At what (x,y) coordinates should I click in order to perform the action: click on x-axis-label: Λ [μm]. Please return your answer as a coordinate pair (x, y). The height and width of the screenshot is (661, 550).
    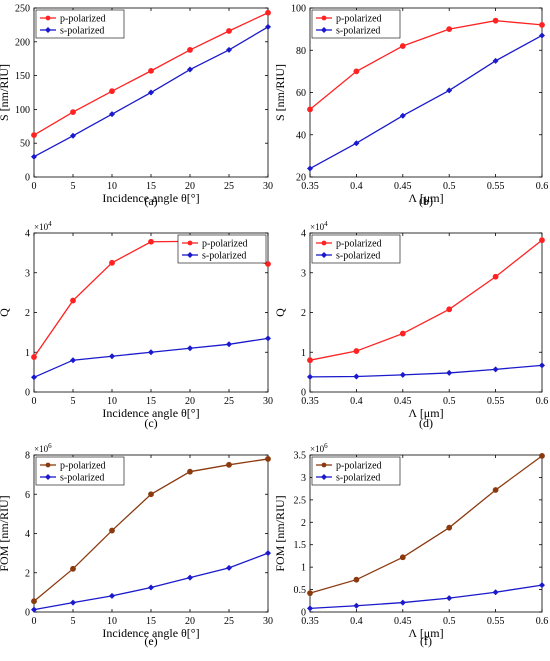
    Looking at the image, I should click on (425, 633).